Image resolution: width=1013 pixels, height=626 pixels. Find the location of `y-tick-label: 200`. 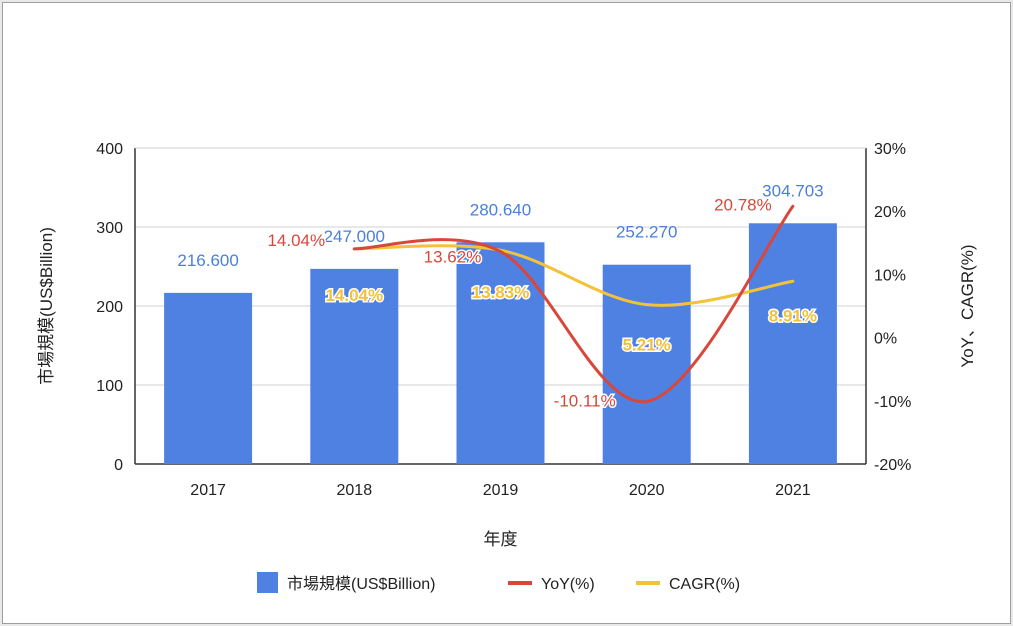

y-tick-label: 200 is located at coordinates (109, 307).